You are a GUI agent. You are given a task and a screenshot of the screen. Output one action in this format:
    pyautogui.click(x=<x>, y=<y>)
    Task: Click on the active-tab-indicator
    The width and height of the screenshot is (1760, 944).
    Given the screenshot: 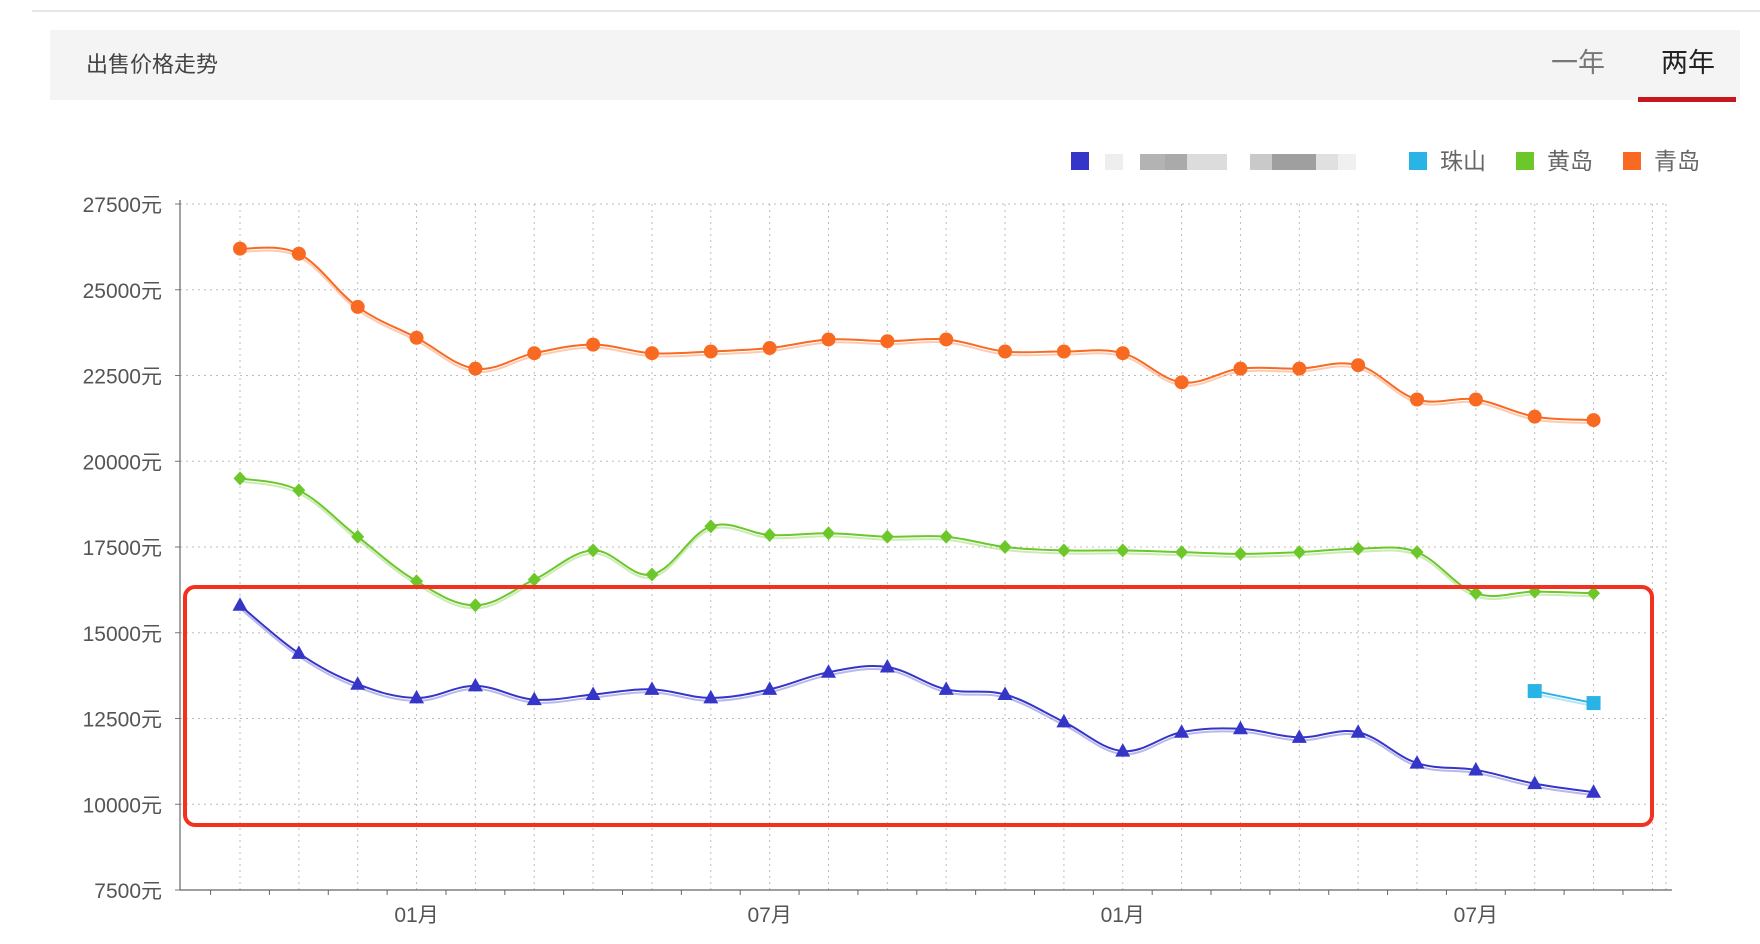 What is the action you would take?
    pyautogui.click(x=1687, y=99)
    